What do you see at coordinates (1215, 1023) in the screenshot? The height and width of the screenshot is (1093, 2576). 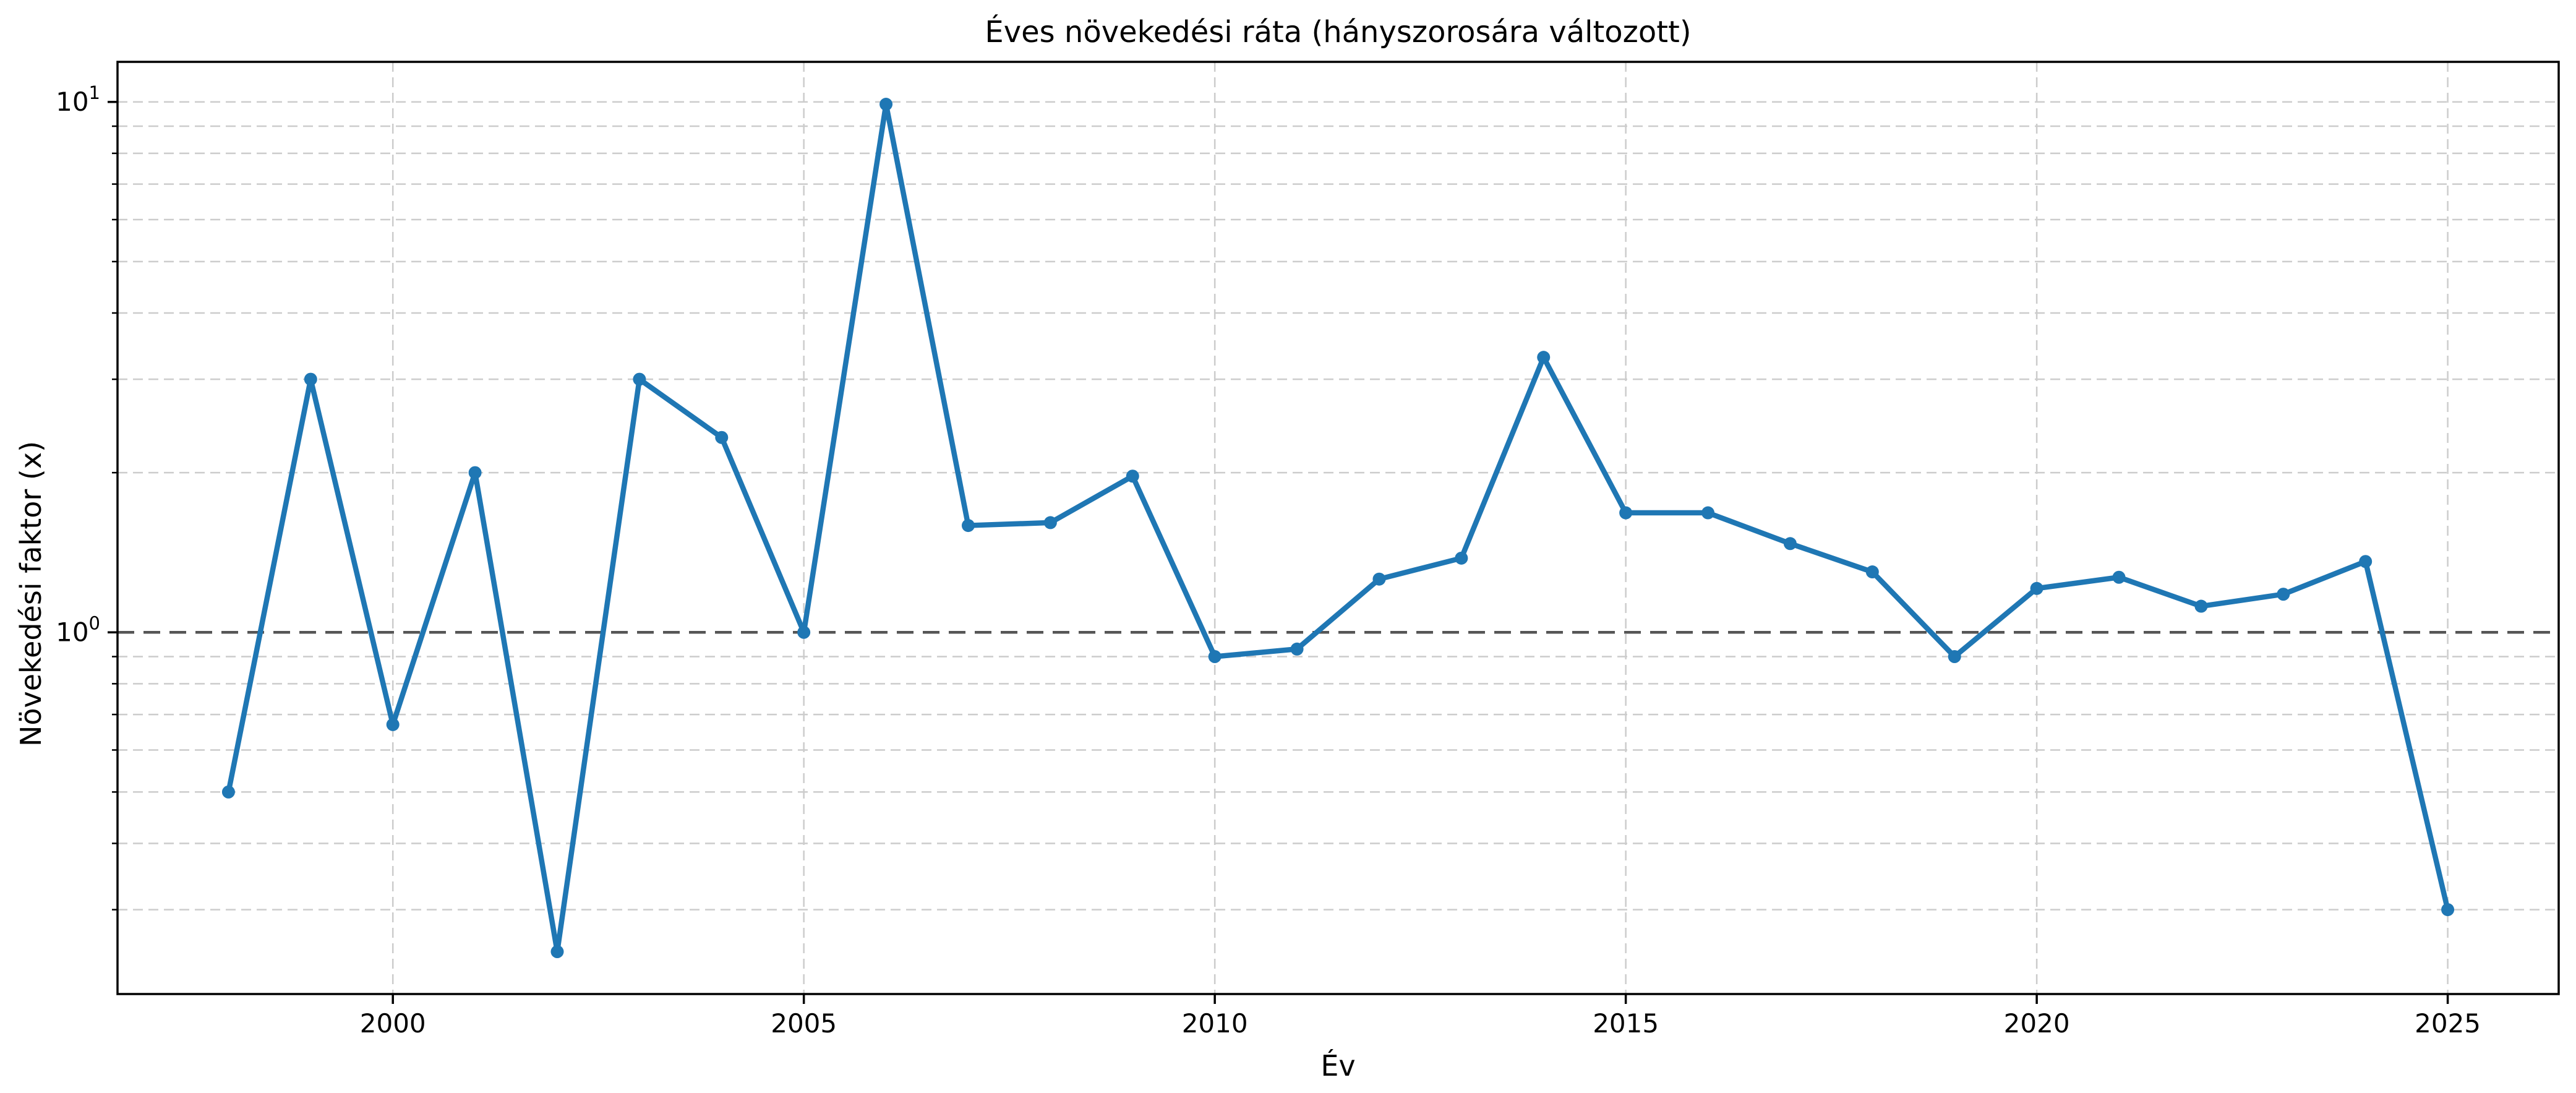 I see `x-tick-label: 2010` at bounding box center [1215, 1023].